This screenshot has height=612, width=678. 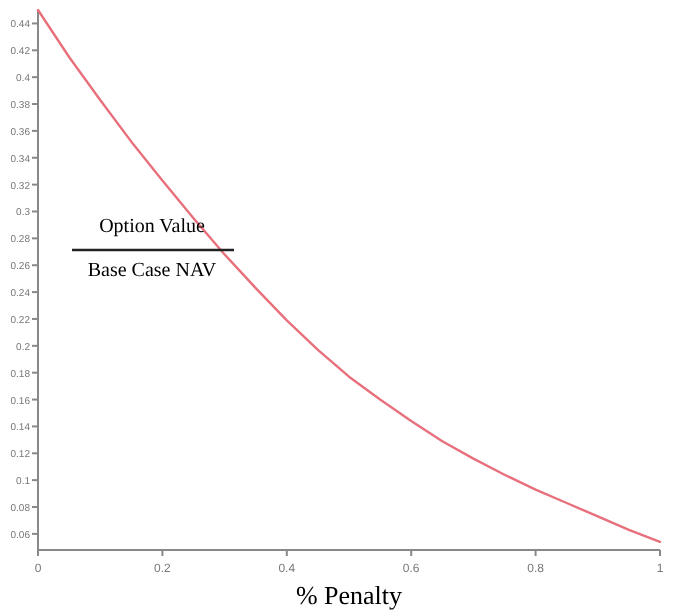 What do you see at coordinates (152, 271) in the screenshot?
I see `annotation: Base Case NAV` at bounding box center [152, 271].